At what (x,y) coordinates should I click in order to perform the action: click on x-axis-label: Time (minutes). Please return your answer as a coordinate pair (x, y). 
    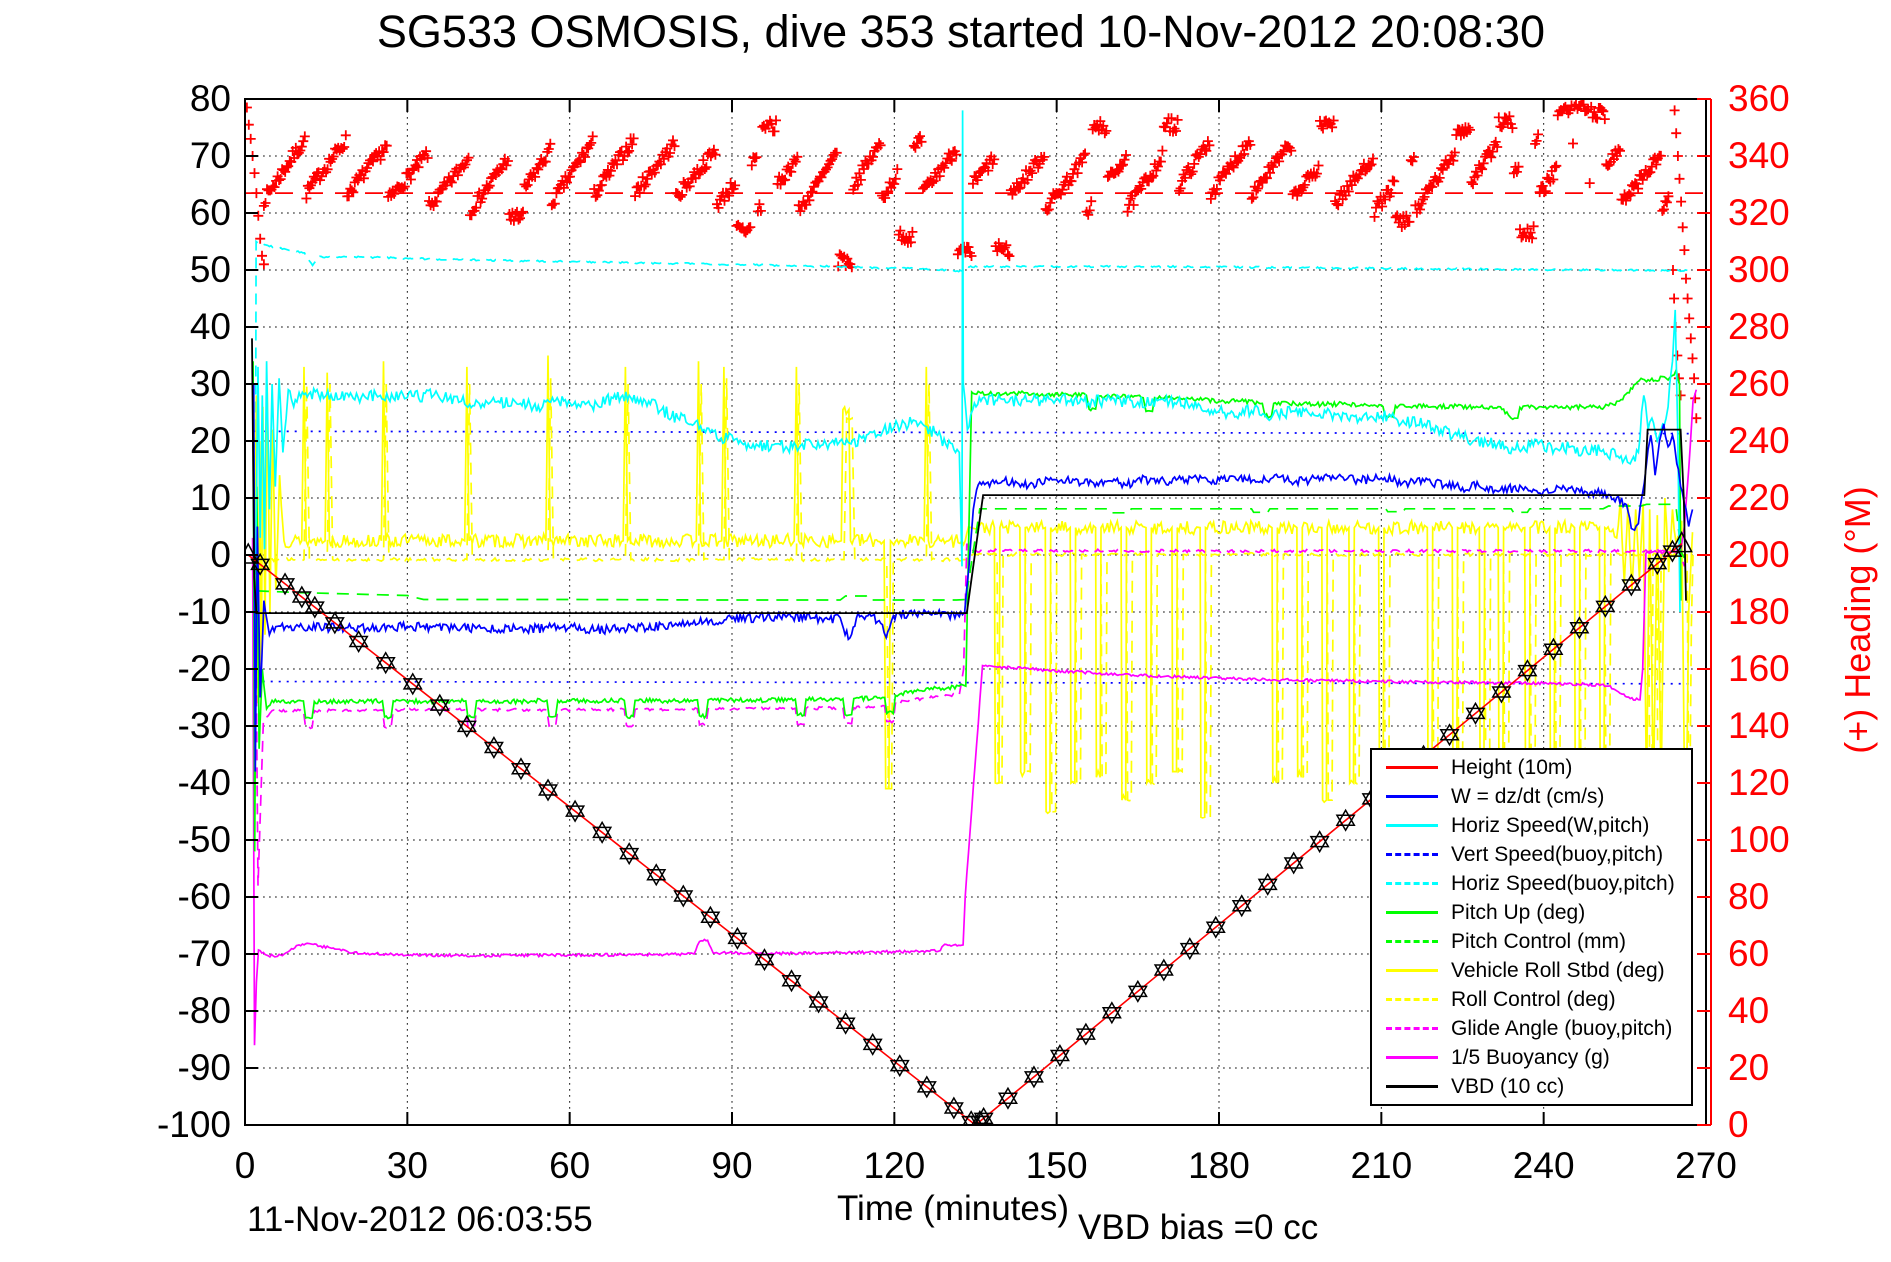
    Looking at the image, I should click on (953, 1208).